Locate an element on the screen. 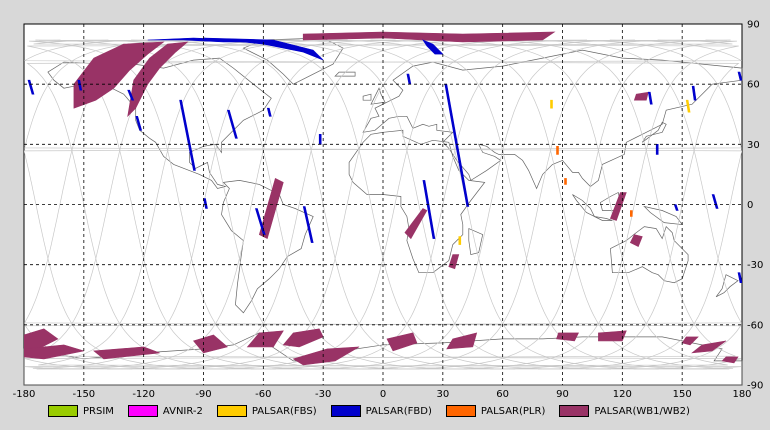  y-tick-label: 90 is located at coordinates (753, 25).